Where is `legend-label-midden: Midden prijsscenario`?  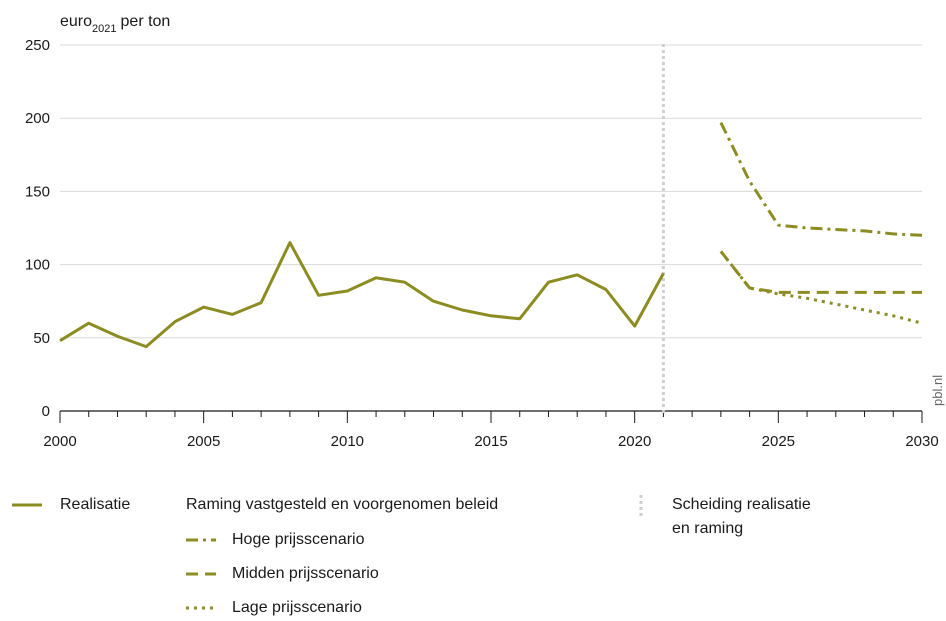
legend-label-midden: Midden prijsscenario is located at coordinates (305, 573).